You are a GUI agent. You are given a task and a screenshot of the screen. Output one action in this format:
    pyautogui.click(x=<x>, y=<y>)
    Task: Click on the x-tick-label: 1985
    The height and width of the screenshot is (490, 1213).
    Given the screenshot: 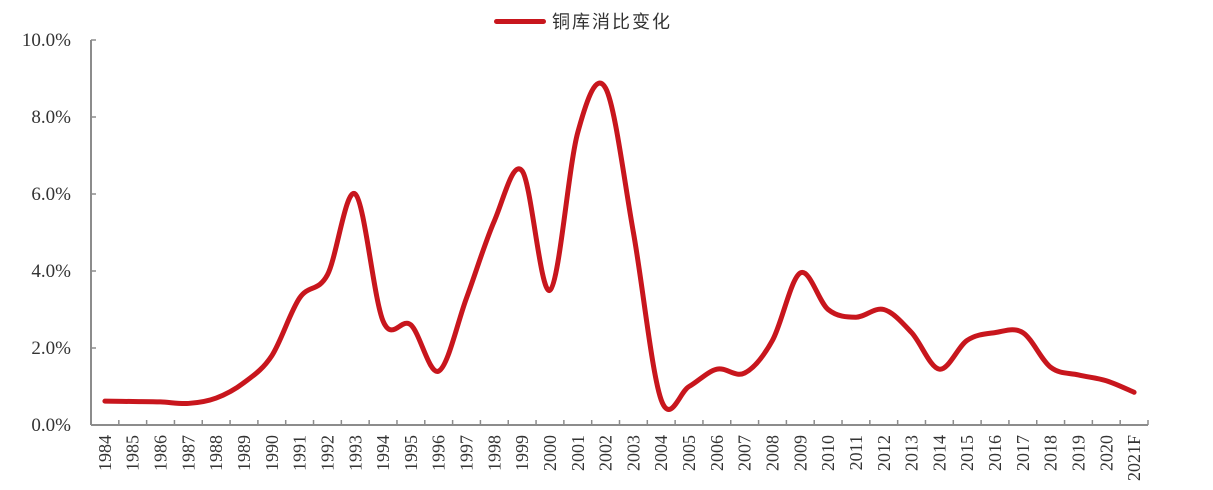 What is the action you would take?
    pyautogui.click(x=133, y=453)
    